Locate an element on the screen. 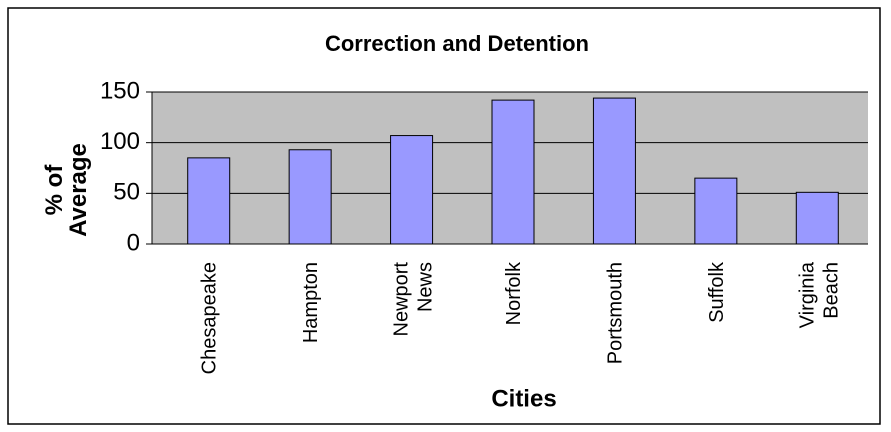  x-tick-label: Portsmouth is located at coordinates (615, 313).